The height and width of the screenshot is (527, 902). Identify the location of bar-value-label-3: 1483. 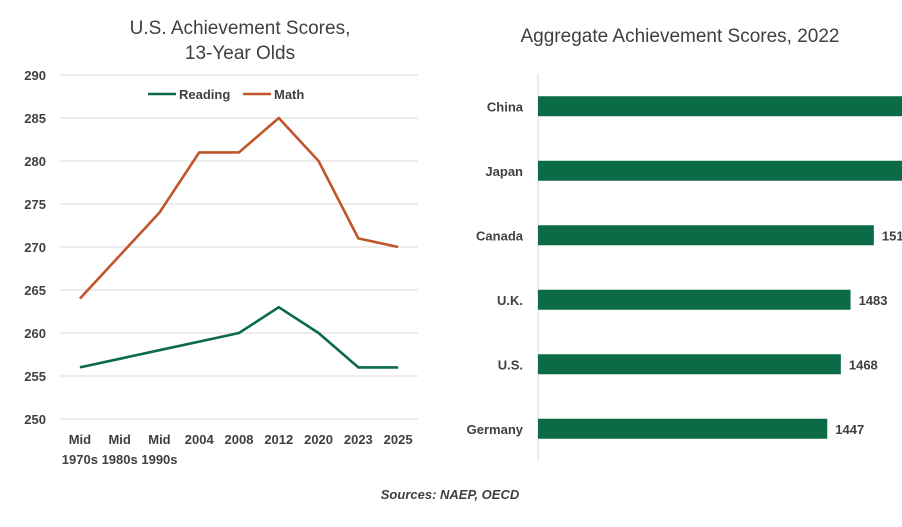
(873, 300).